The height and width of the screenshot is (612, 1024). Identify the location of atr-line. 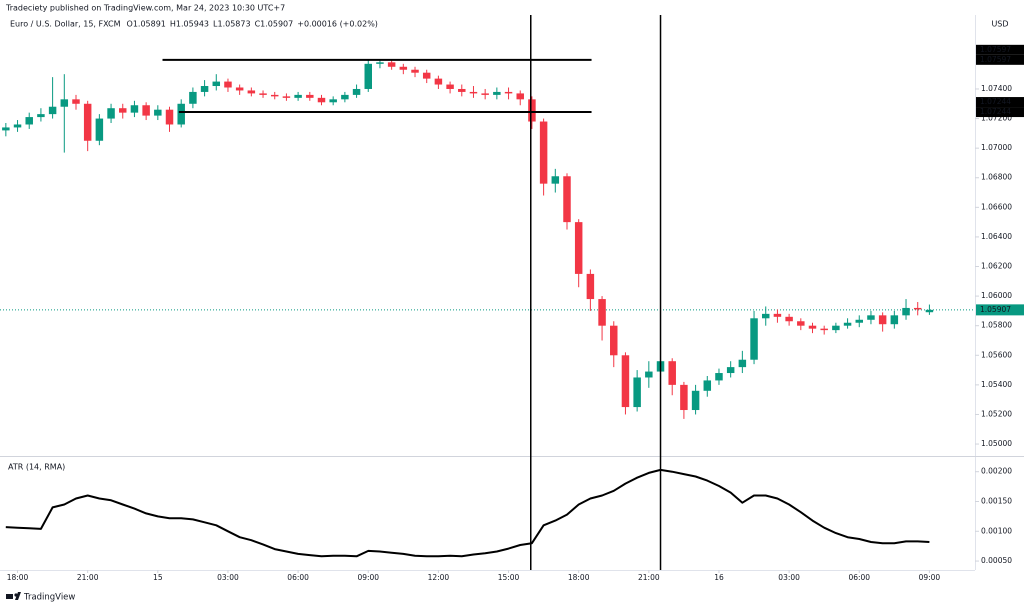
(467, 513).